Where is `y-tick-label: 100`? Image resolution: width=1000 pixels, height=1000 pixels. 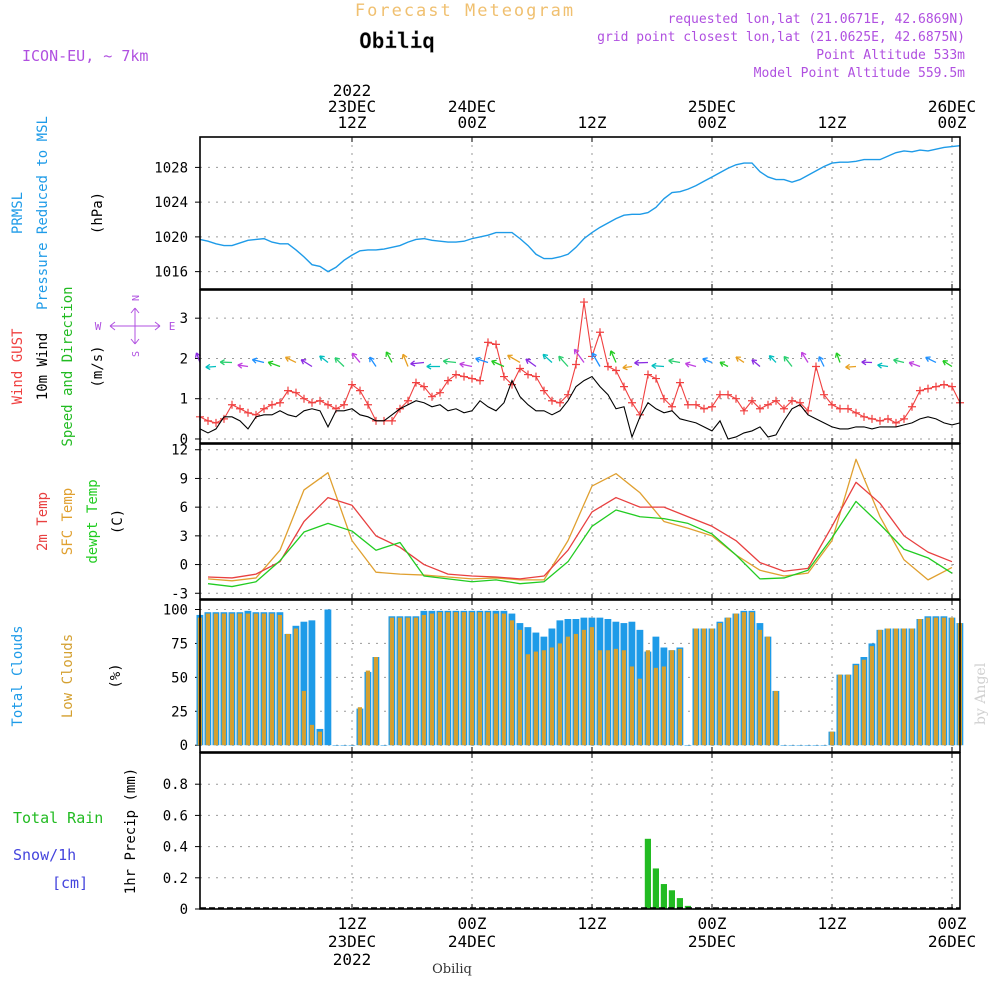
y-tick-label: 100 is located at coordinates (175, 611).